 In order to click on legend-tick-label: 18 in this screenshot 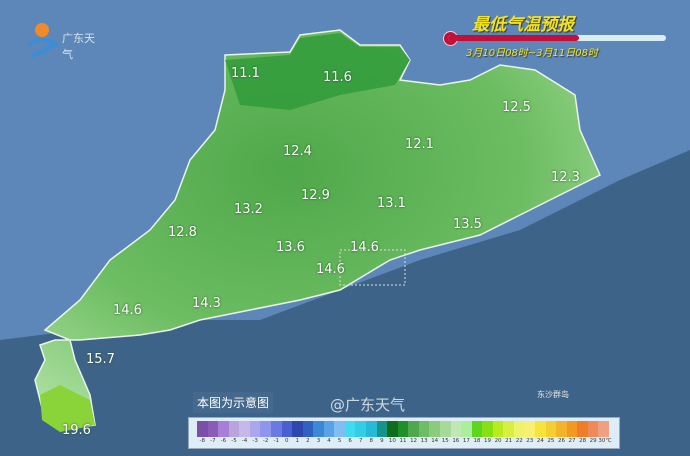, I will do `click(477, 441)`.